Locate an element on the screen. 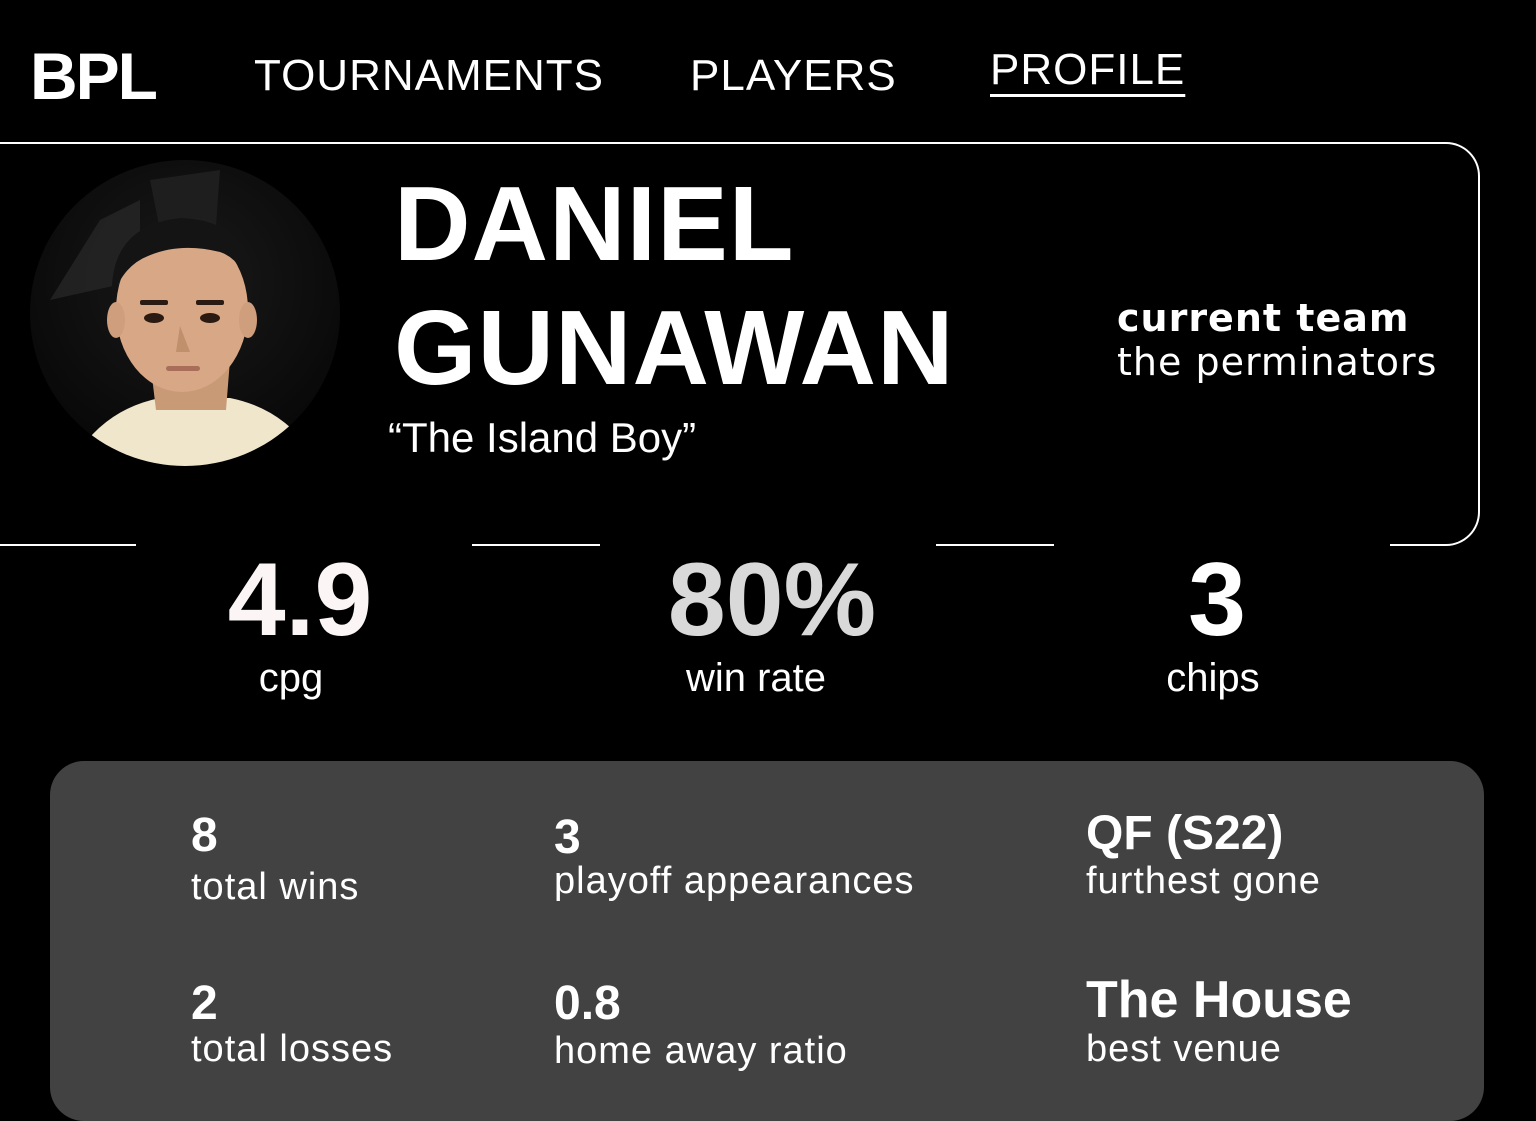 This screenshot has width=1536, height=1121. player-nickname: “The Island Boy” is located at coordinates (542, 437).